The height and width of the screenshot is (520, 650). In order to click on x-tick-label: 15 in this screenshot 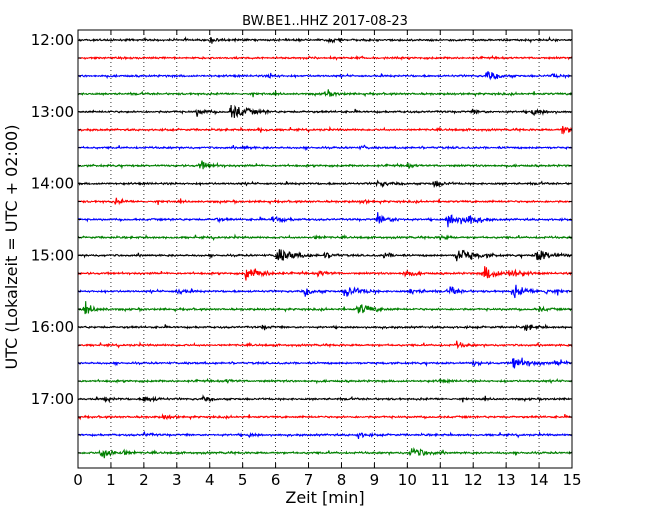, I will do `click(571, 480)`.